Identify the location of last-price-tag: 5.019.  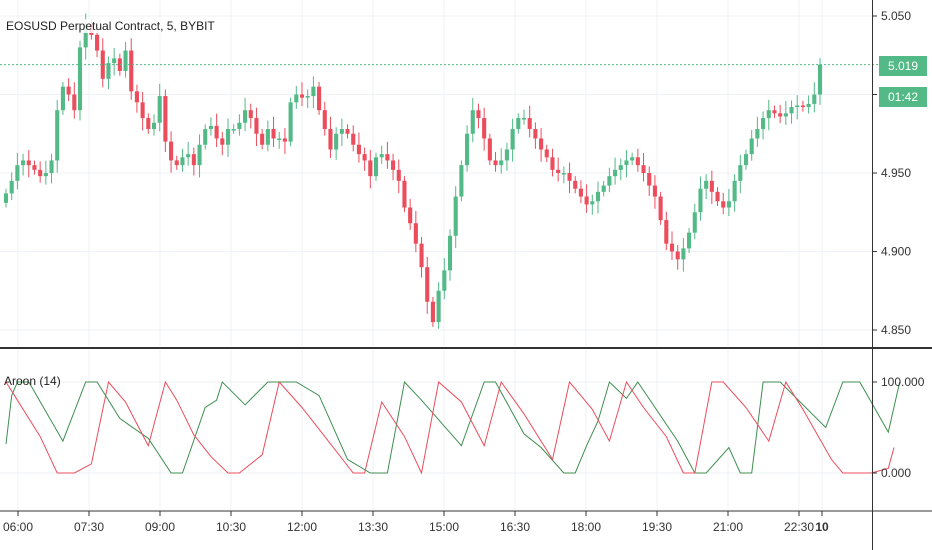
(903, 66).